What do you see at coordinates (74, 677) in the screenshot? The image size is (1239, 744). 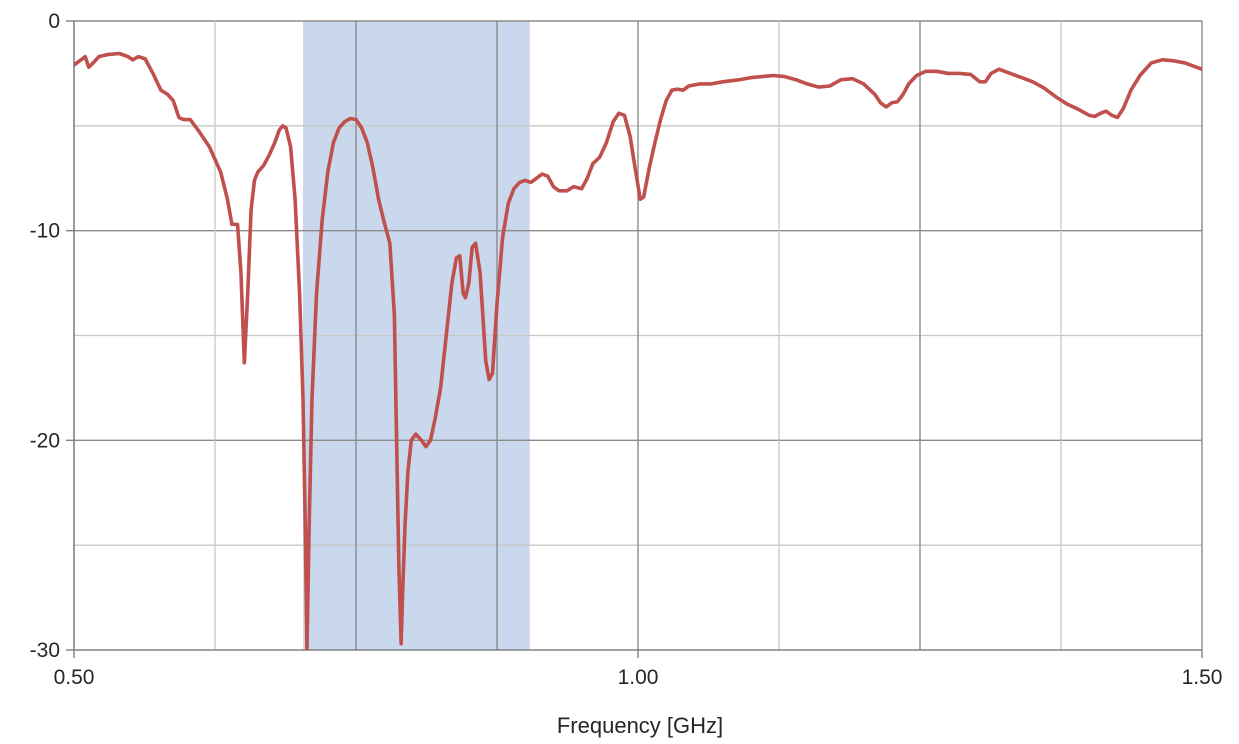 I see `x-tick-label: 0.50` at bounding box center [74, 677].